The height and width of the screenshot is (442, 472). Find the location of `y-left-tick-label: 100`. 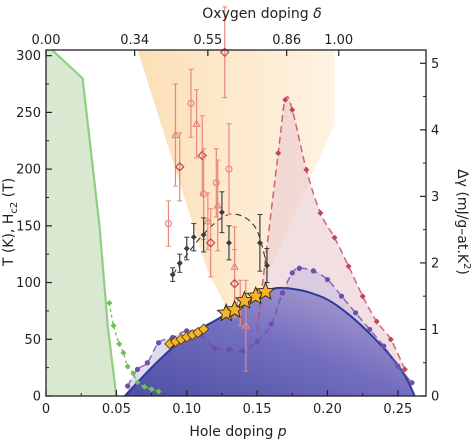

y-left-tick-label: 100 is located at coordinates (28, 283).